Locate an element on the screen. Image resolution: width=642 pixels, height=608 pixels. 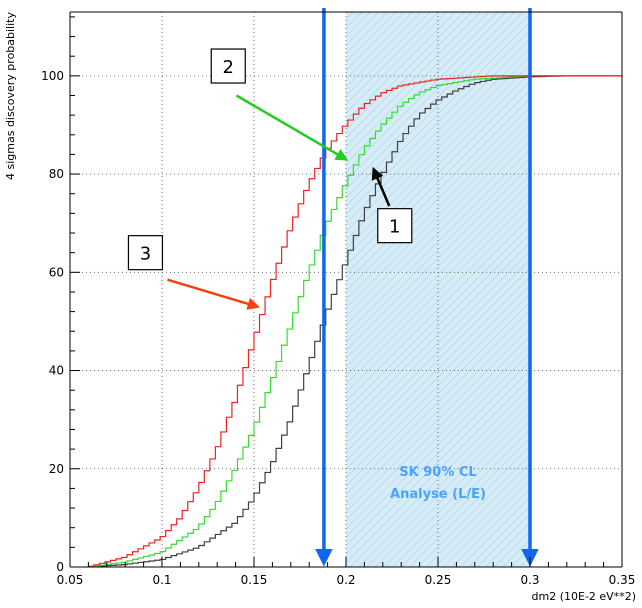
annotation-label: 1 is located at coordinates (394, 227).